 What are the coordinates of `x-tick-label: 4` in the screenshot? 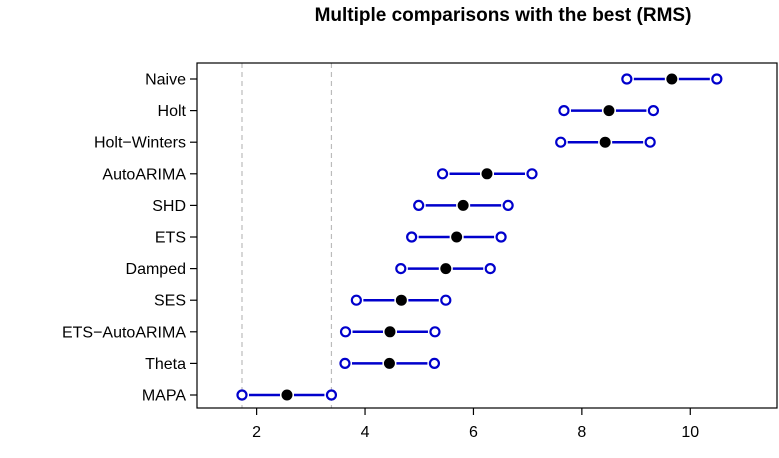 It's located at (365, 432).